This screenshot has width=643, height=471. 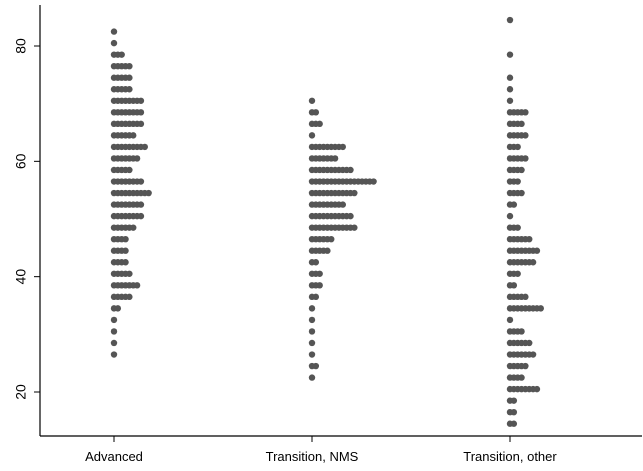 I want to click on y-tick-label: 40, so click(x=21, y=277).